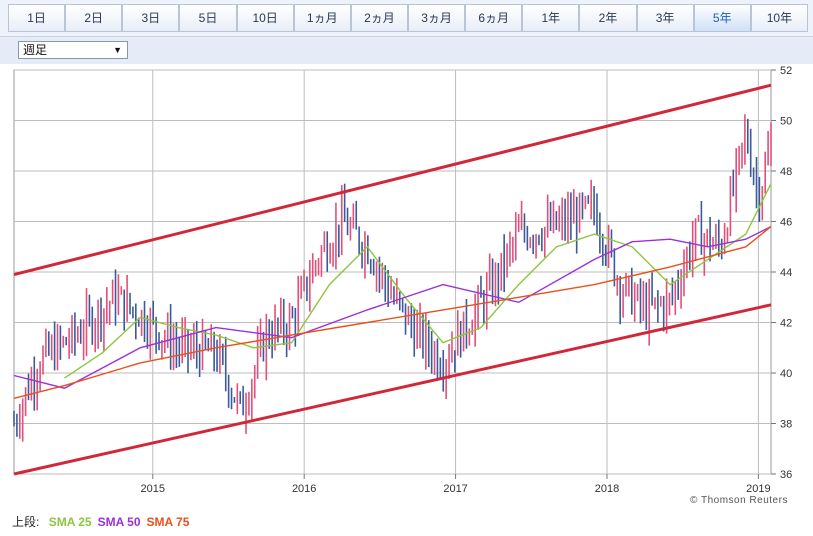  Describe the element at coordinates (786, 324) in the screenshot. I see `y-tick-label: 42` at that location.